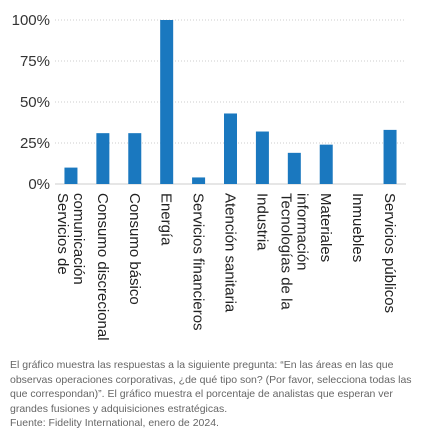 The image size is (439, 447). I want to click on x-category-label-line: Consumo básico, so click(134, 249).